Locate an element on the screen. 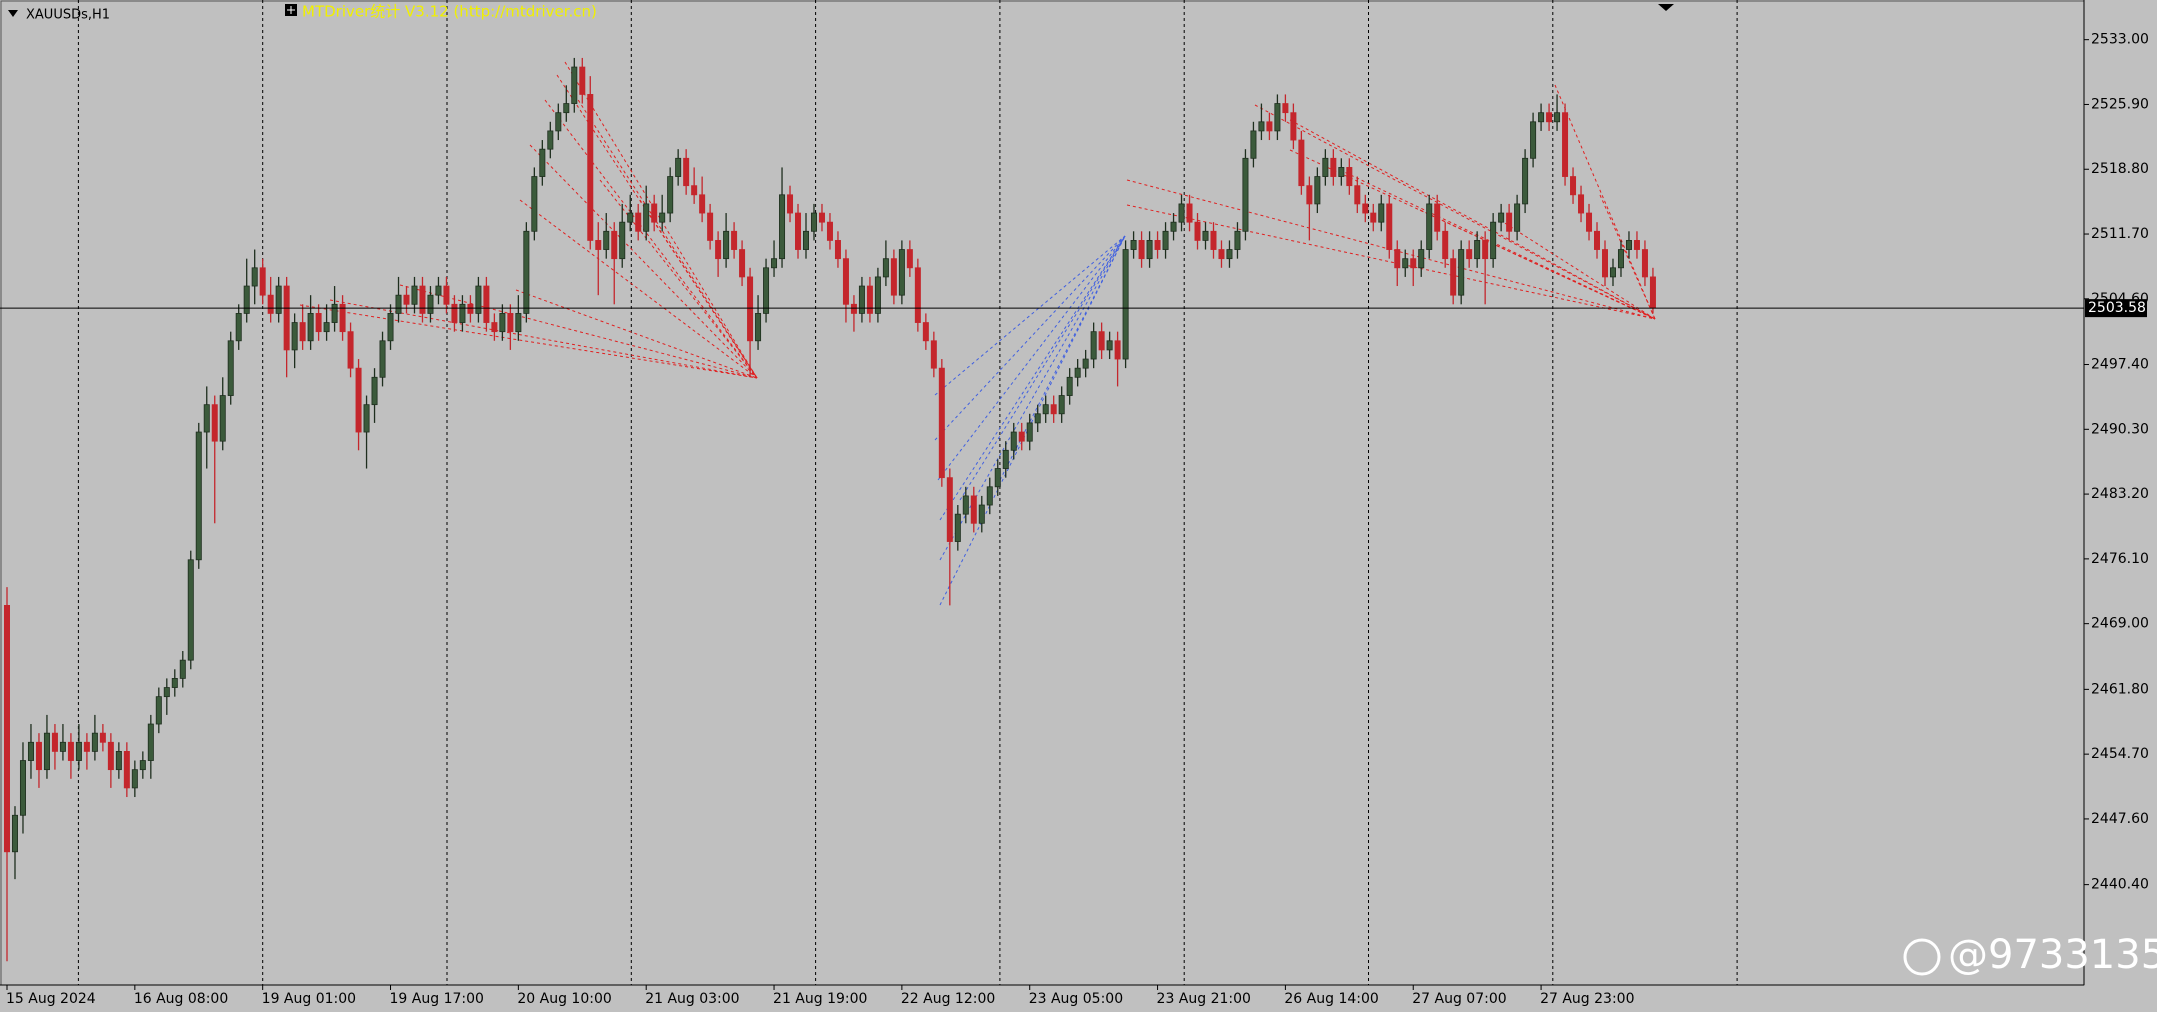  y-tick-label: 2476.10 is located at coordinates (2120, 559).